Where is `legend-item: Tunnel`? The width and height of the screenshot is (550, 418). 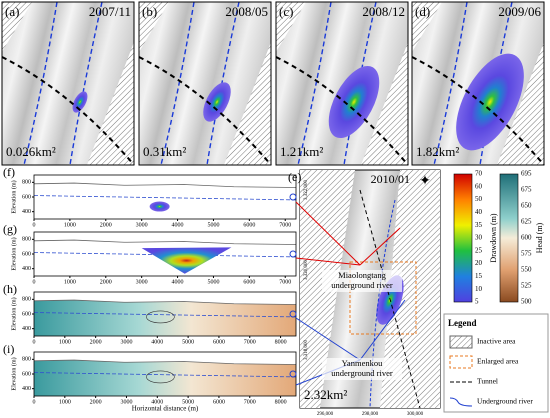
legend-item: Tunnel is located at coordinates (487, 381).